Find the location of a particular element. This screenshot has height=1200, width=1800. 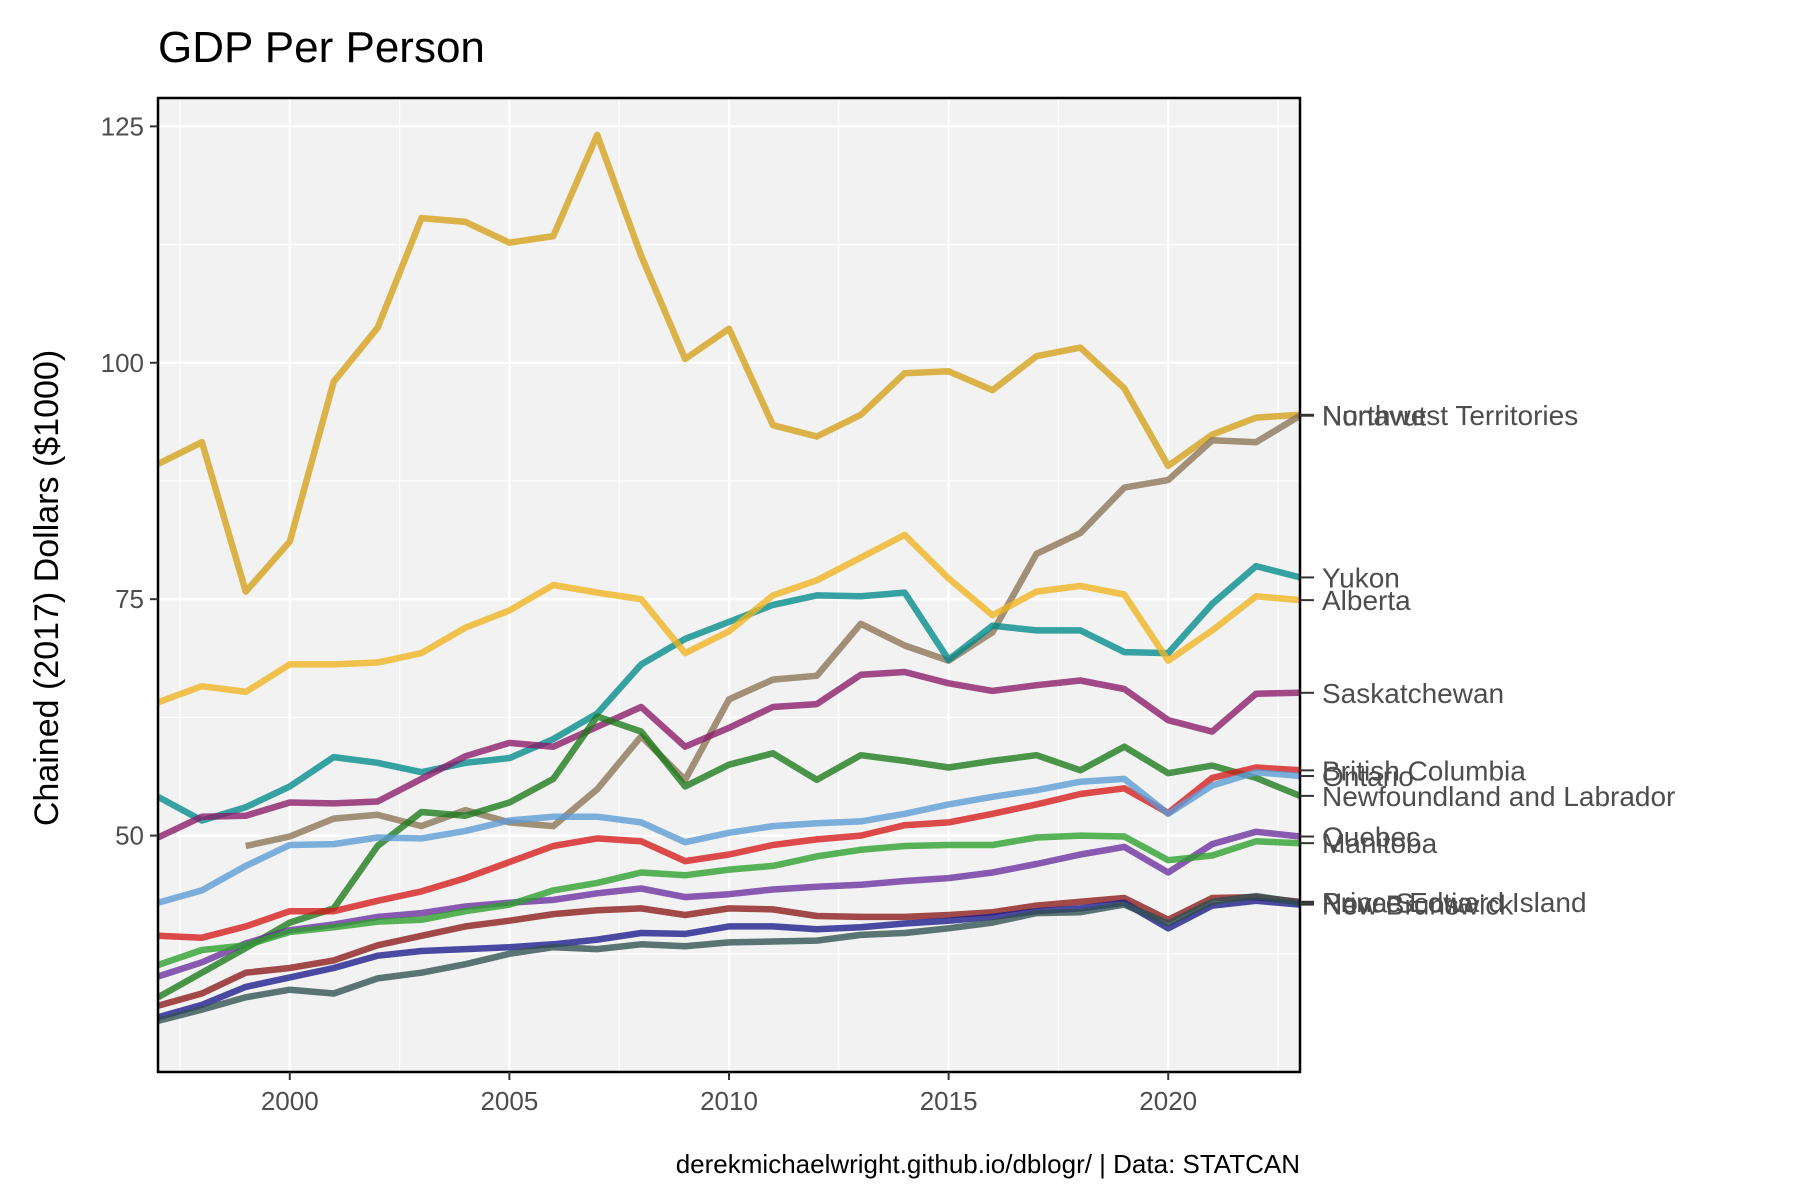

end-label-nova-scotia: Nova Scotia is located at coordinates (1397, 903).